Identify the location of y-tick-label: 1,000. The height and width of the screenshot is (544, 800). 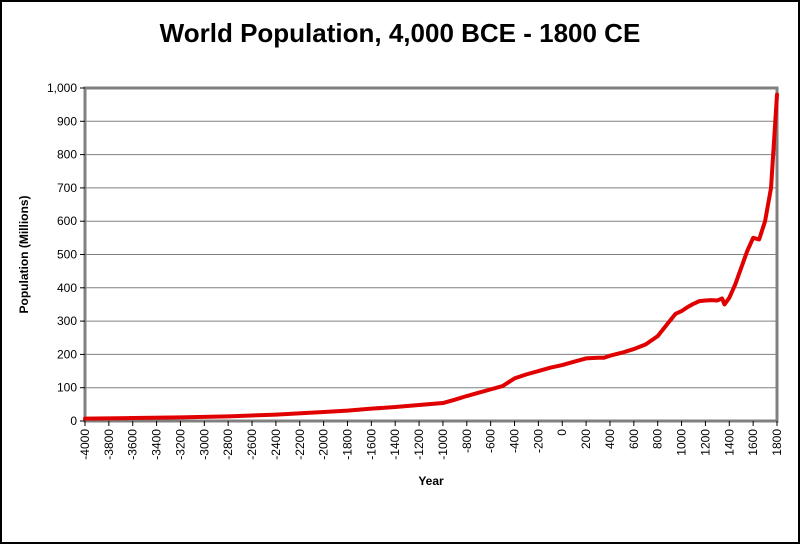
(62, 88).